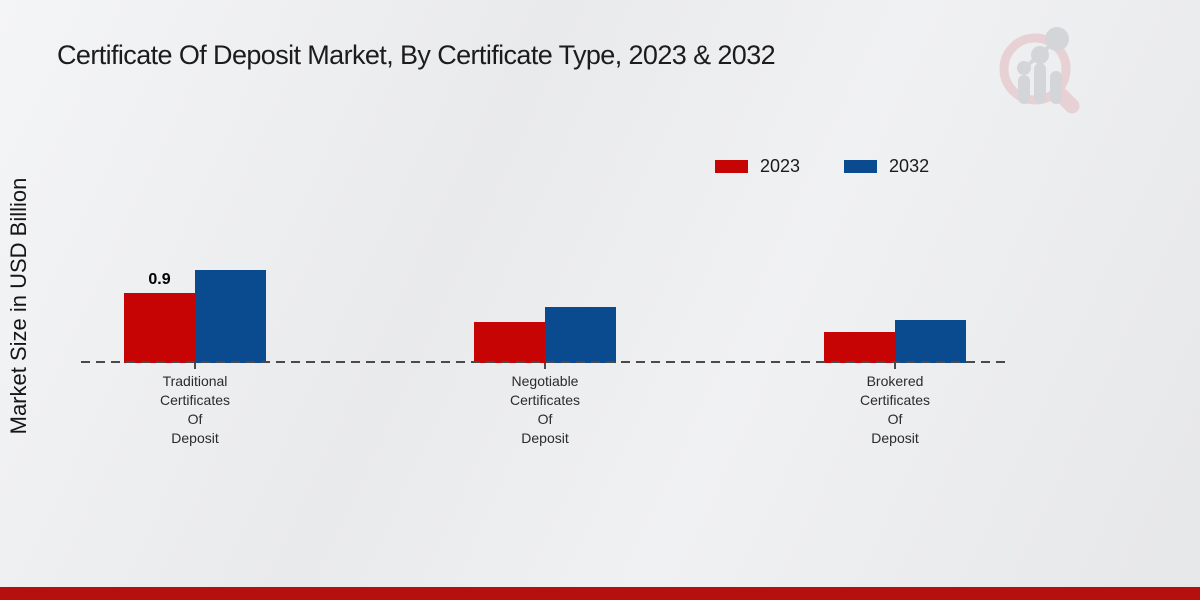 This screenshot has height=600, width=1200. I want to click on legend-label-2032: 2032, so click(909, 166).